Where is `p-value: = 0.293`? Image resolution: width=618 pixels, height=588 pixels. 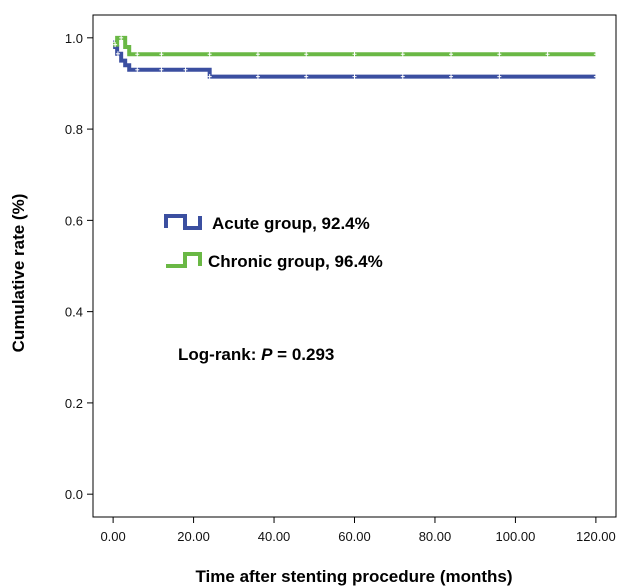
p-value: = 0.293 is located at coordinates (303, 354).